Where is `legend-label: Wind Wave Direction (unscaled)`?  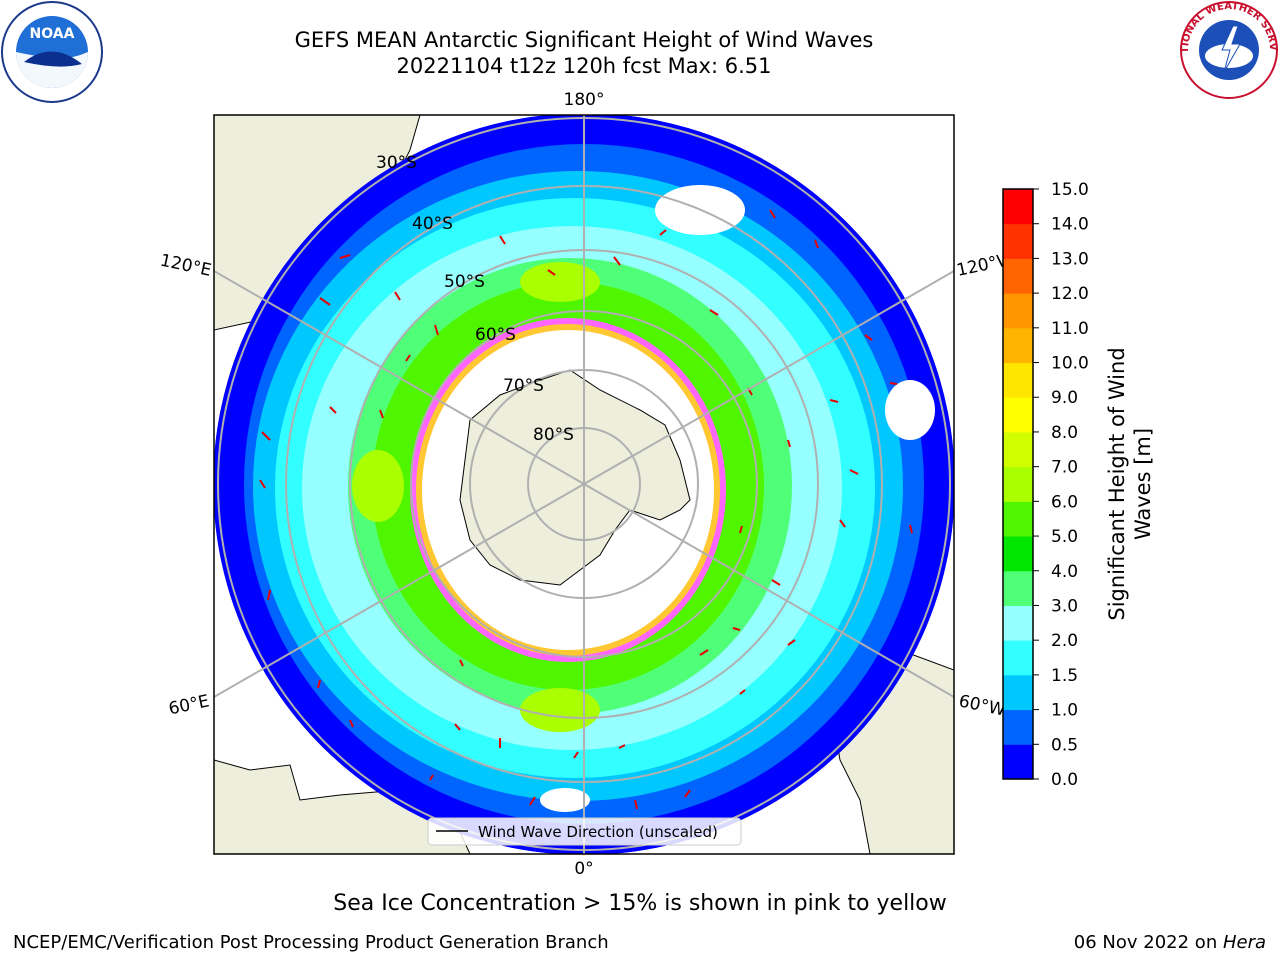
legend-label: Wind Wave Direction (unscaled) is located at coordinates (598, 832).